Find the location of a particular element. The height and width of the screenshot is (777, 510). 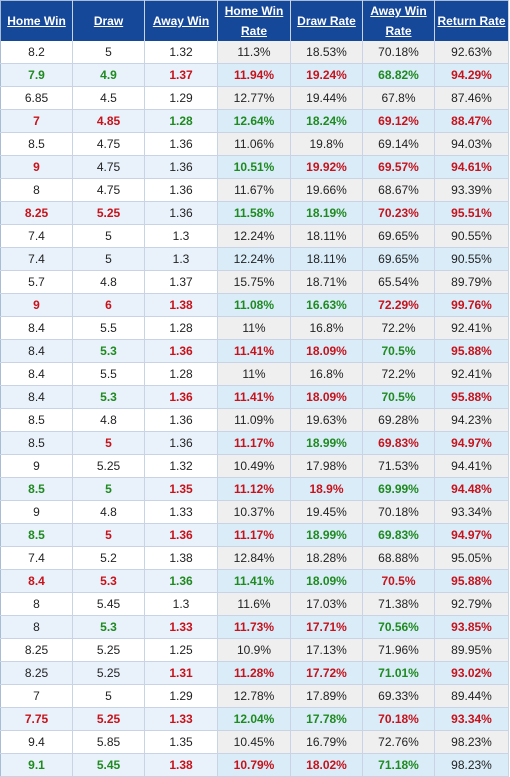

cell-away-win: 1.35 is located at coordinates (181, 742).